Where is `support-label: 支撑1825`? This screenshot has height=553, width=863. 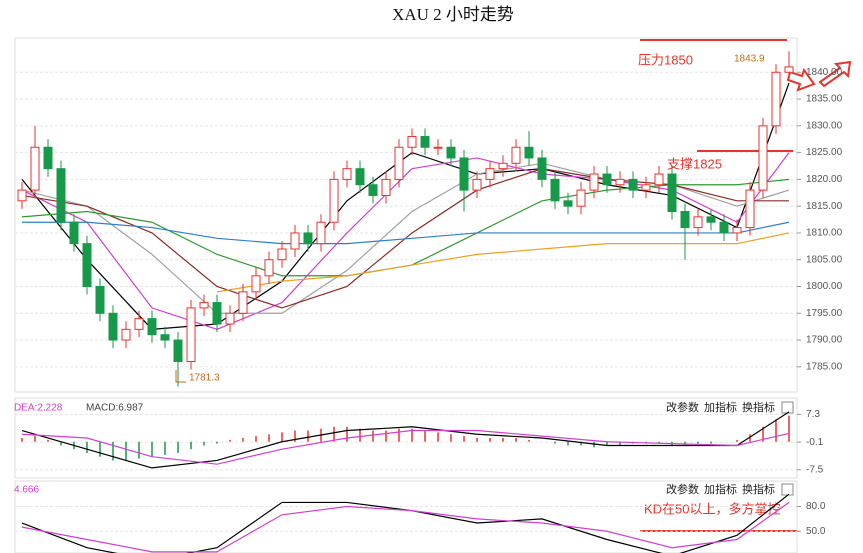
support-label: 支撑1825 is located at coordinates (694, 163).